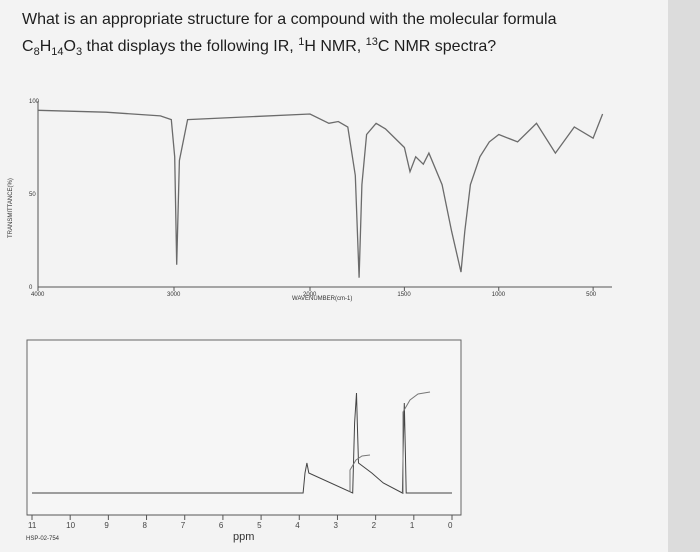  Describe the element at coordinates (404, 295) in the screenshot. I see `ir-x-tick-label: 1500` at that location.